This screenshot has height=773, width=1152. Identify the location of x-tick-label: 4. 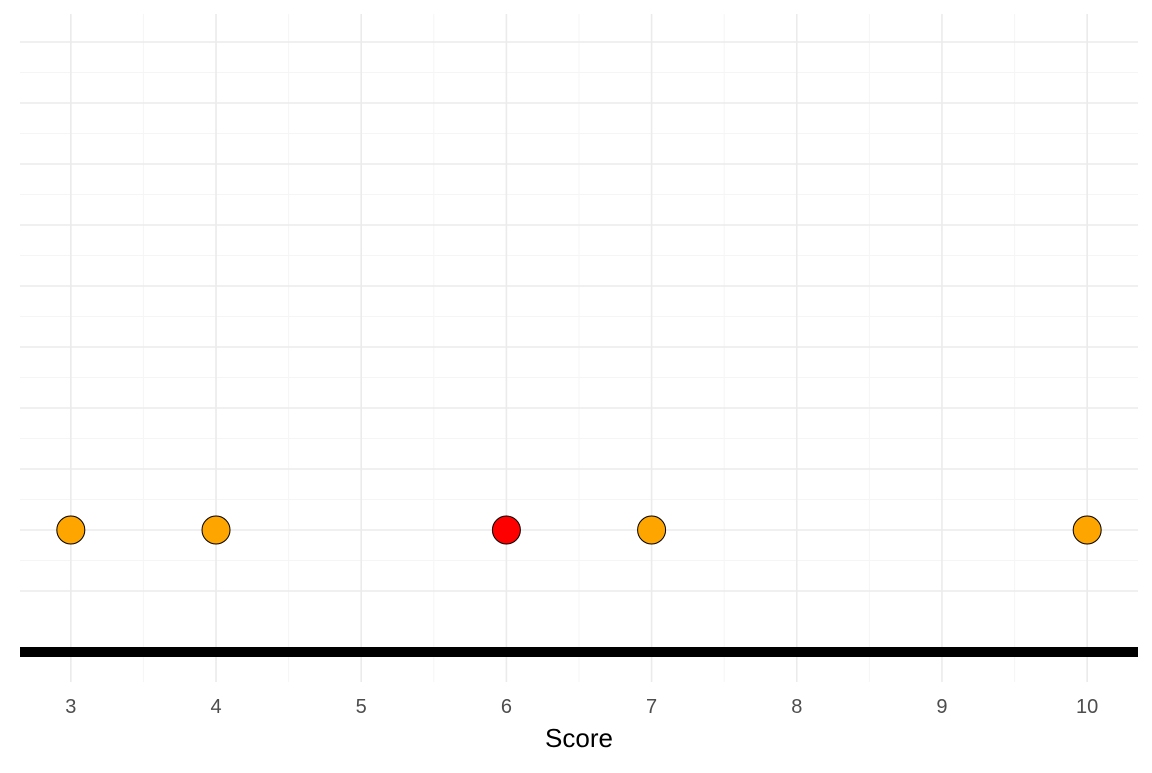
(215, 707).